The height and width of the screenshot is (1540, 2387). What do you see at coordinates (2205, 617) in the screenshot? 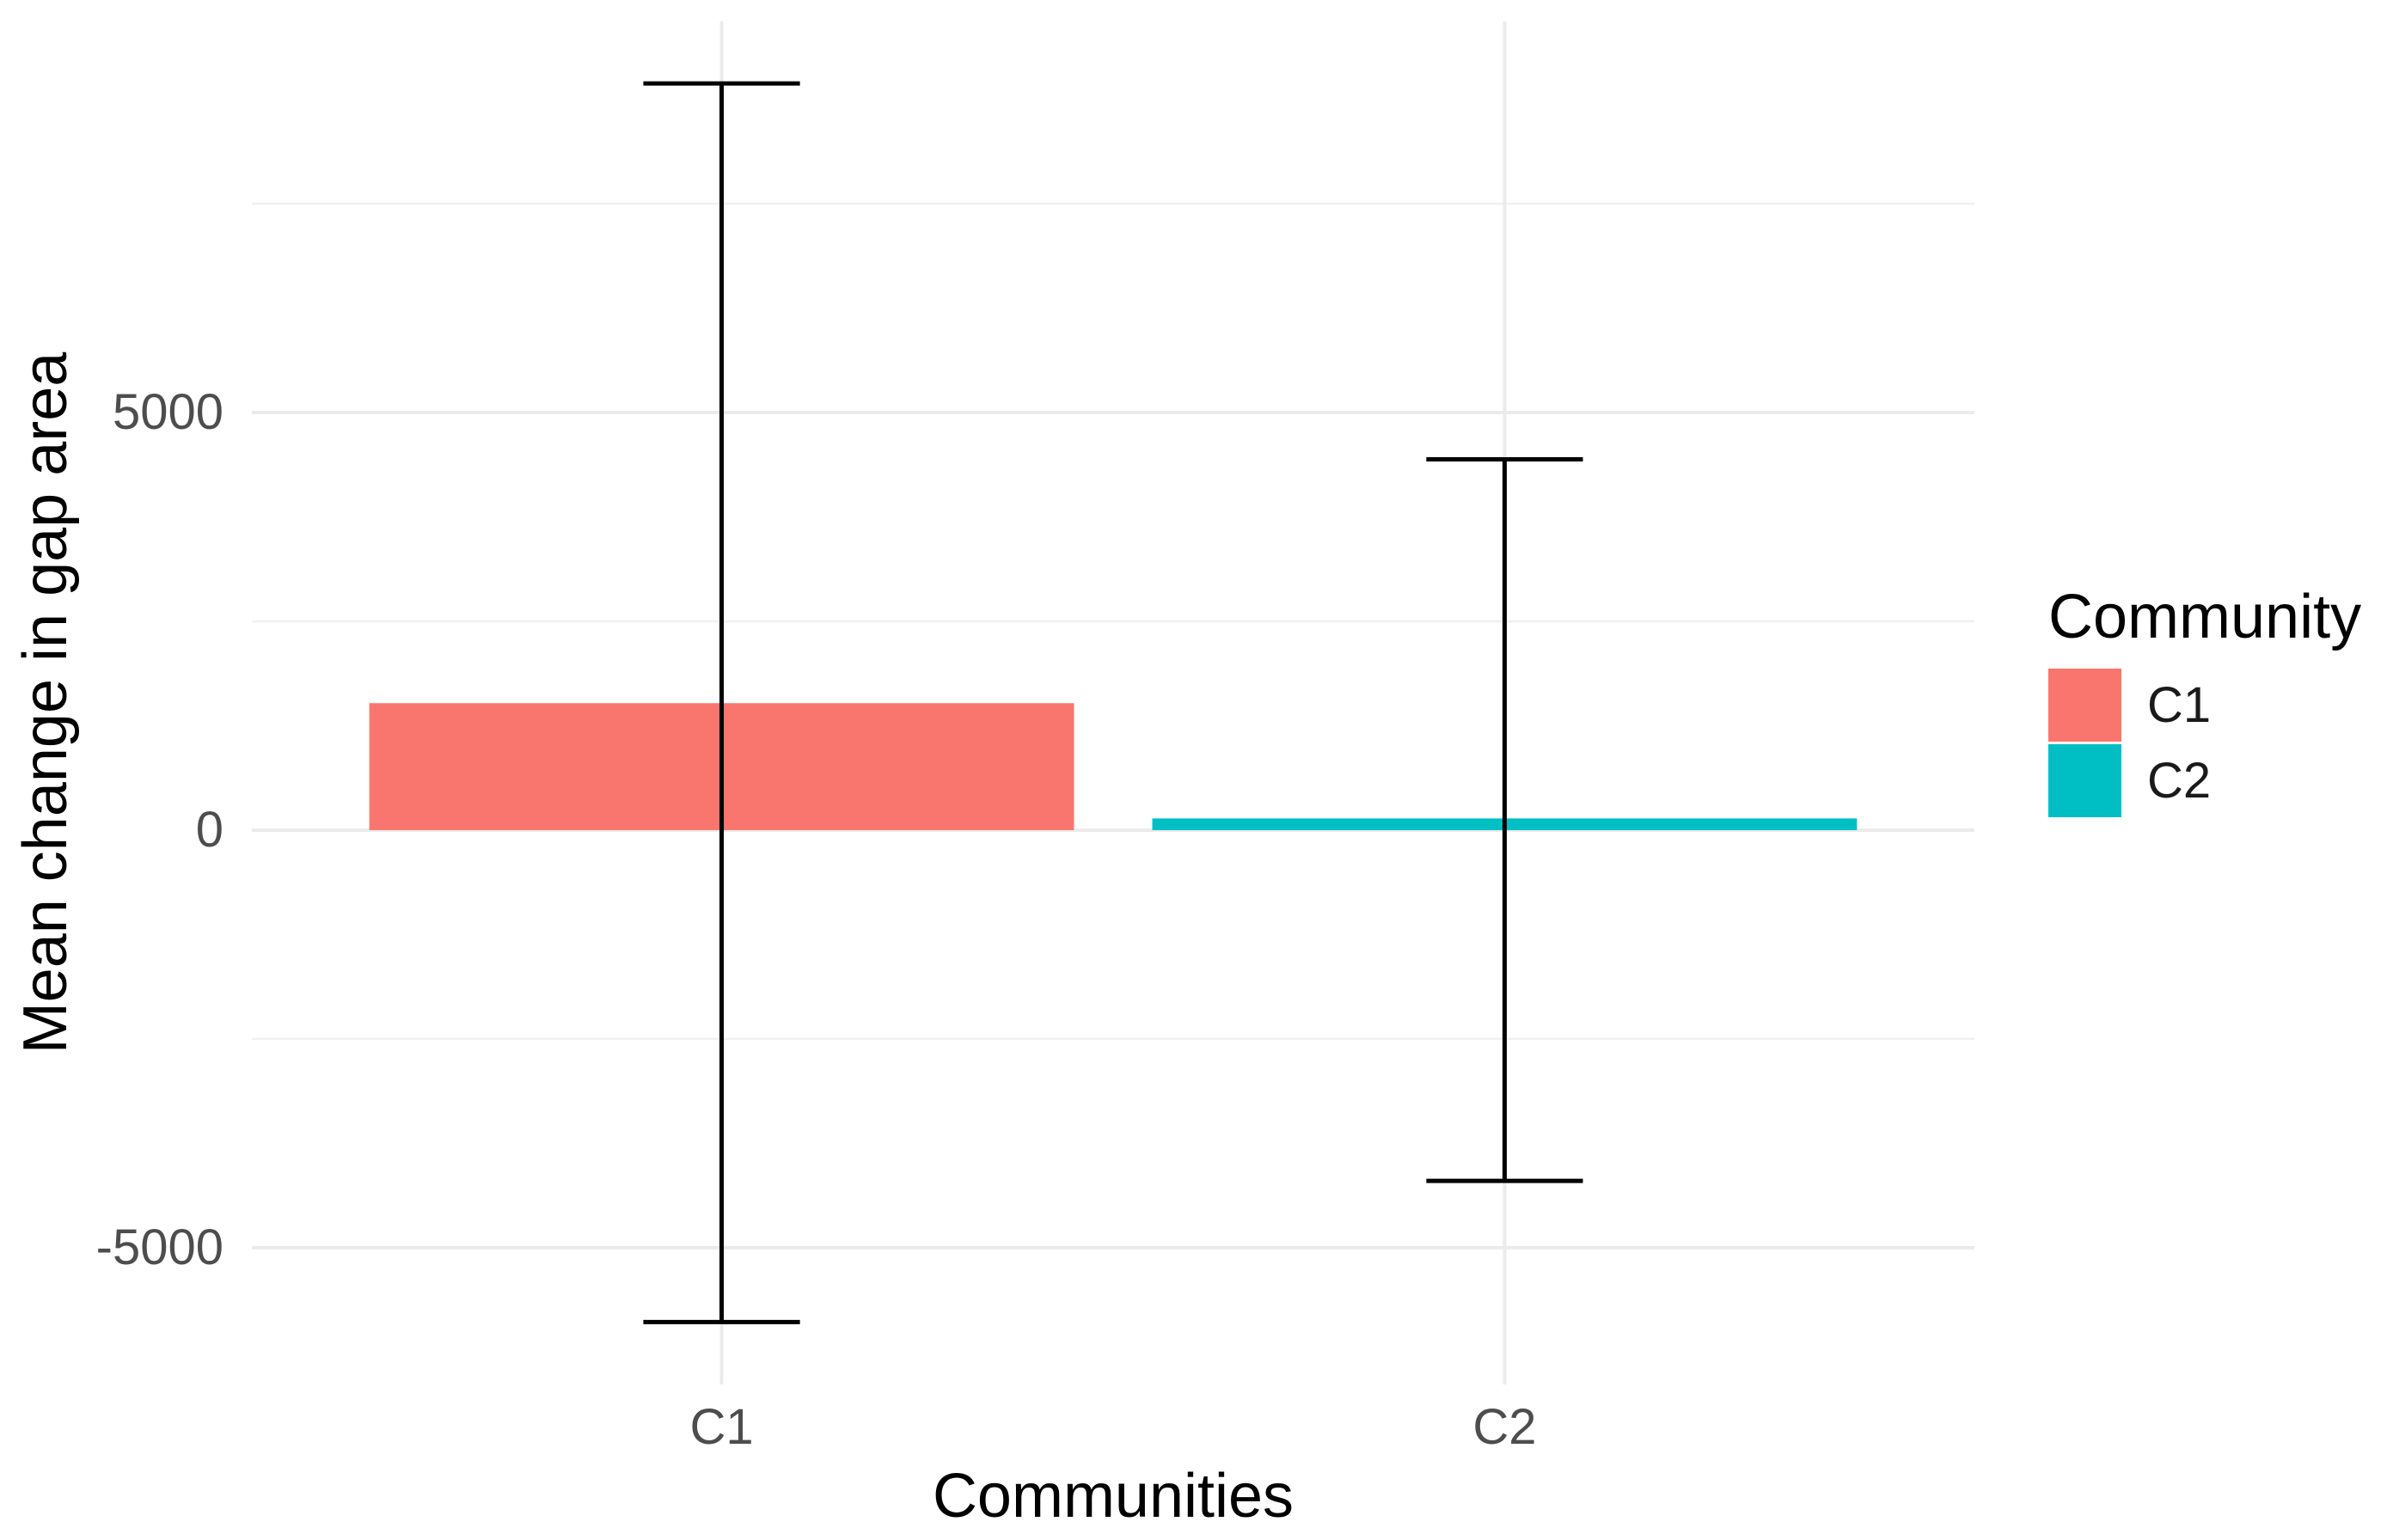
I see `legend-title: Community` at bounding box center [2205, 617].